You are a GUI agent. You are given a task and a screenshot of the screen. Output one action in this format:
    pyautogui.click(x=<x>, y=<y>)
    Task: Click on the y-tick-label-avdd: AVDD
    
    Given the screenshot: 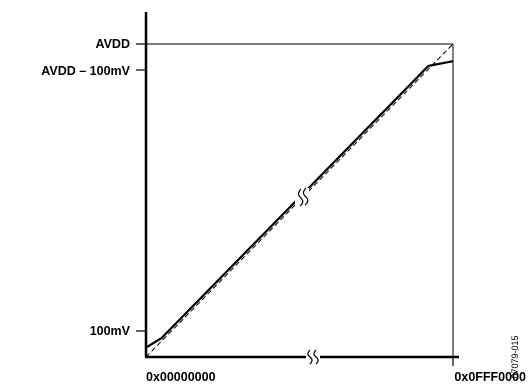 What is the action you would take?
    pyautogui.click(x=113, y=44)
    